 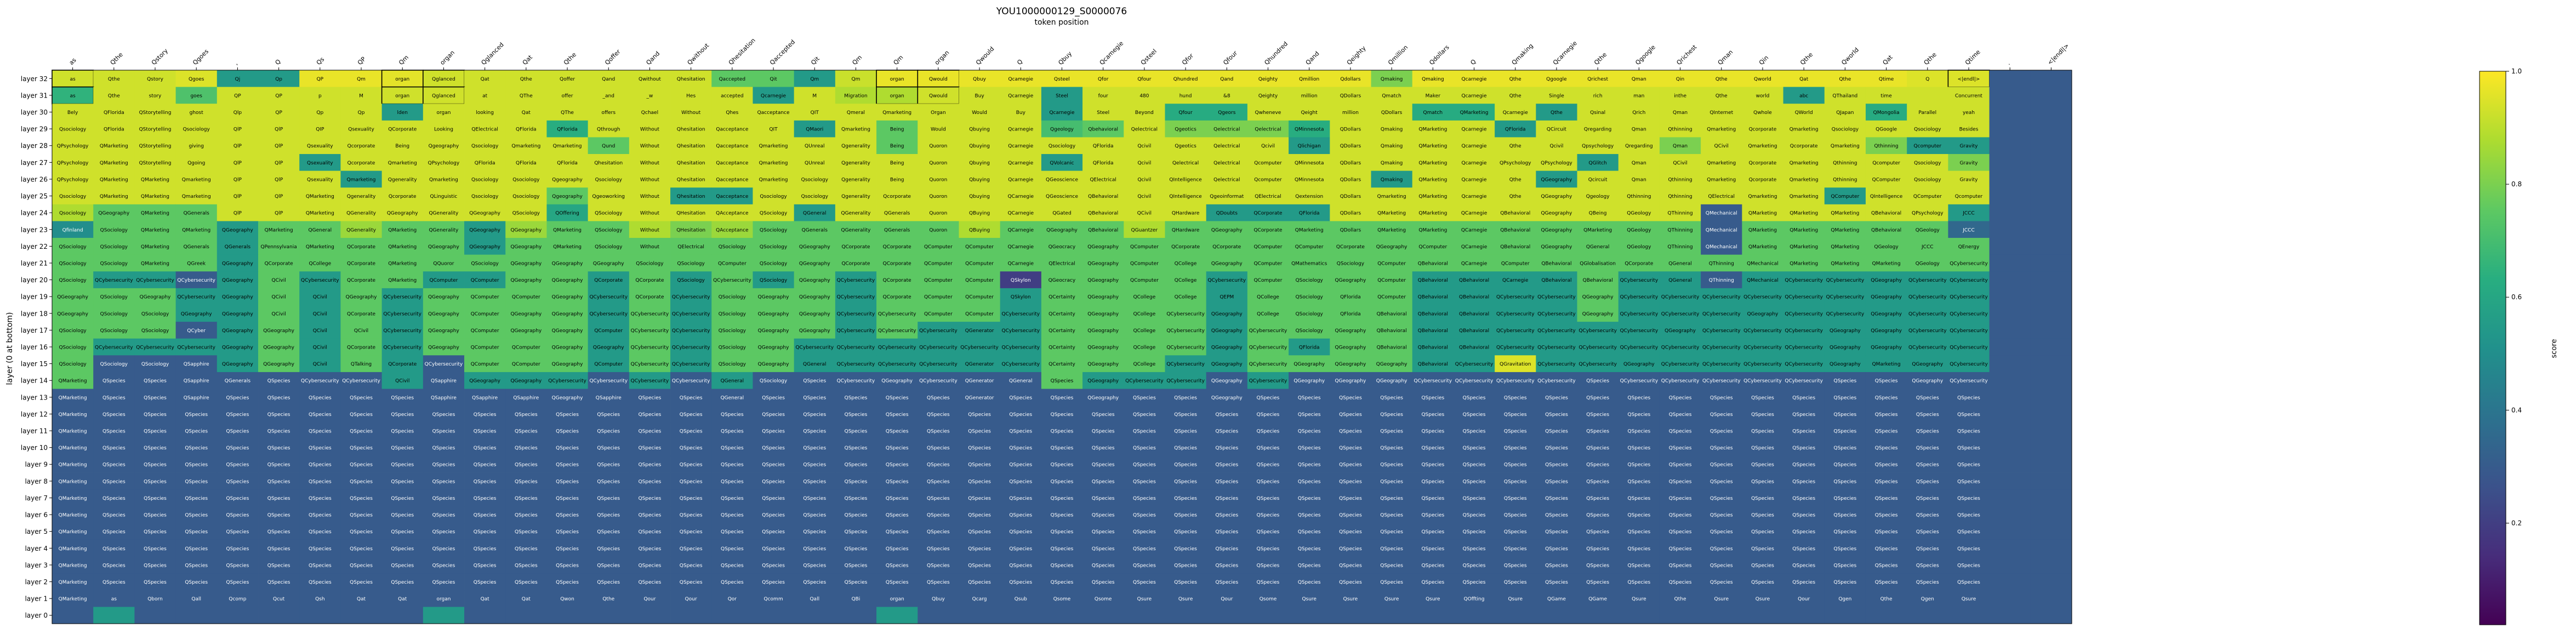 What do you see at coordinates (2492, 348) in the screenshot?
I see `colorbar` at bounding box center [2492, 348].